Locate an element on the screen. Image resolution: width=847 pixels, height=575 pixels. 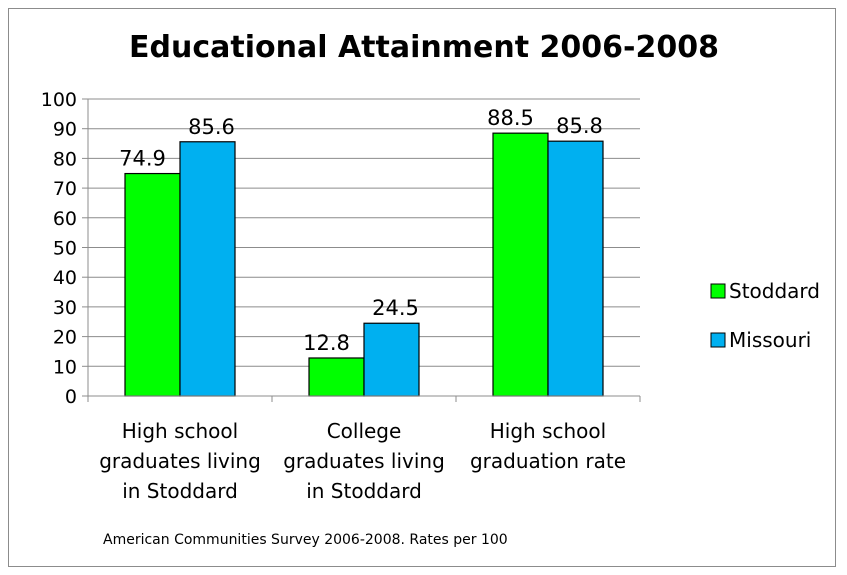
y-axis-ticks: 0 10 20 30 40 50 60 70 80 90 100 is located at coordinates (64, 248).